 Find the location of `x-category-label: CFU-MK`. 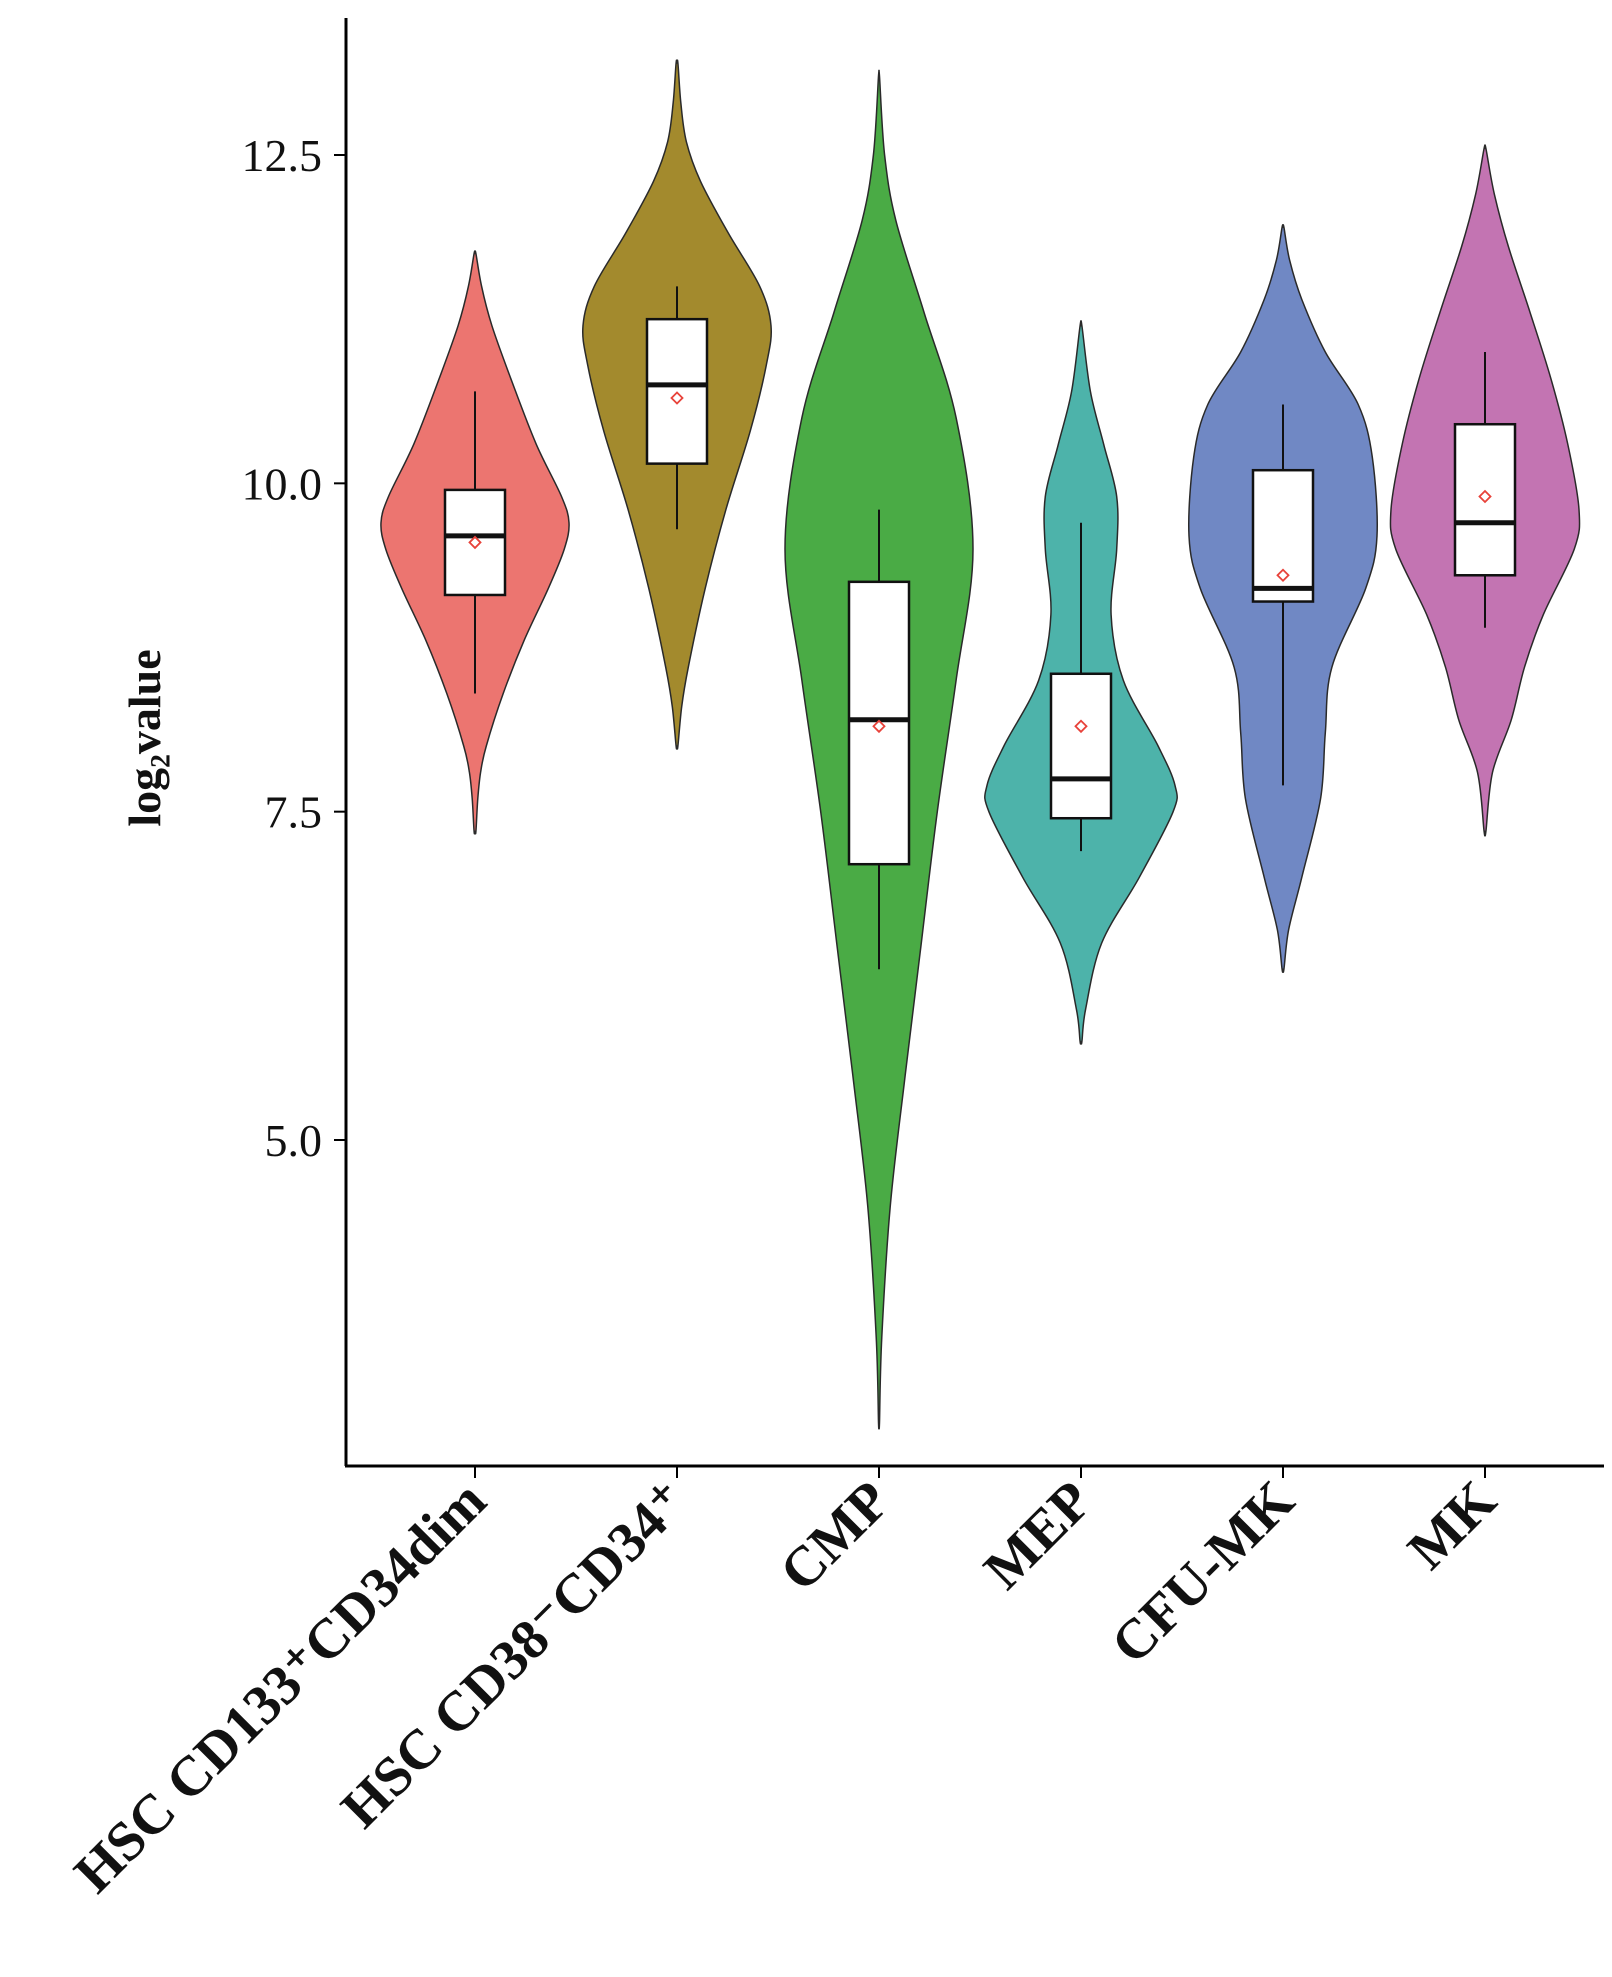

x-category-label: CFU-MK is located at coordinates (1203, 1572).